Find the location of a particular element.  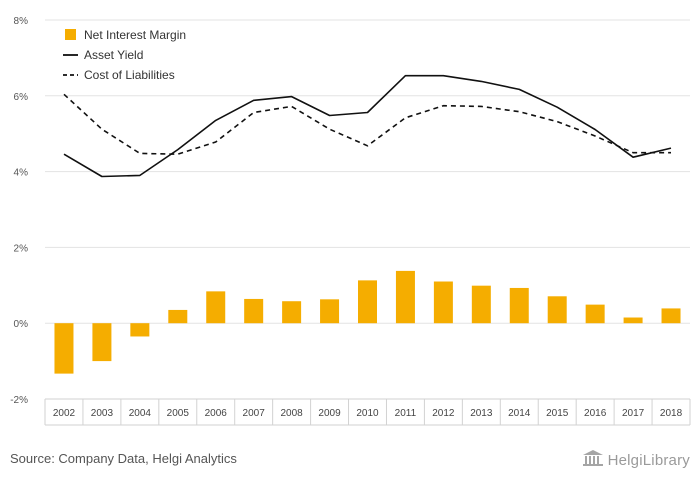

legend-label: Net Interest Margin is located at coordinates (135, 35).